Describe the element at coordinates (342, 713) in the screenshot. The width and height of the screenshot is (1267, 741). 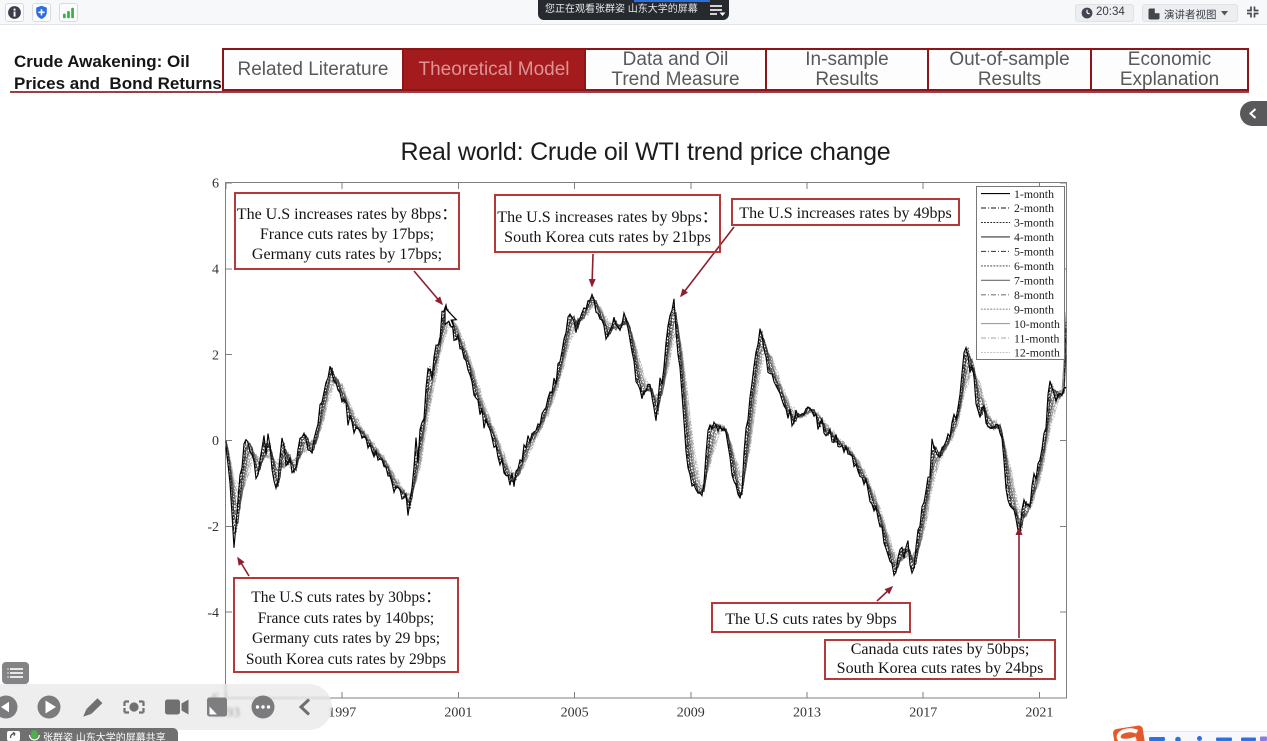
I see `svg-text: 1997` at that location.